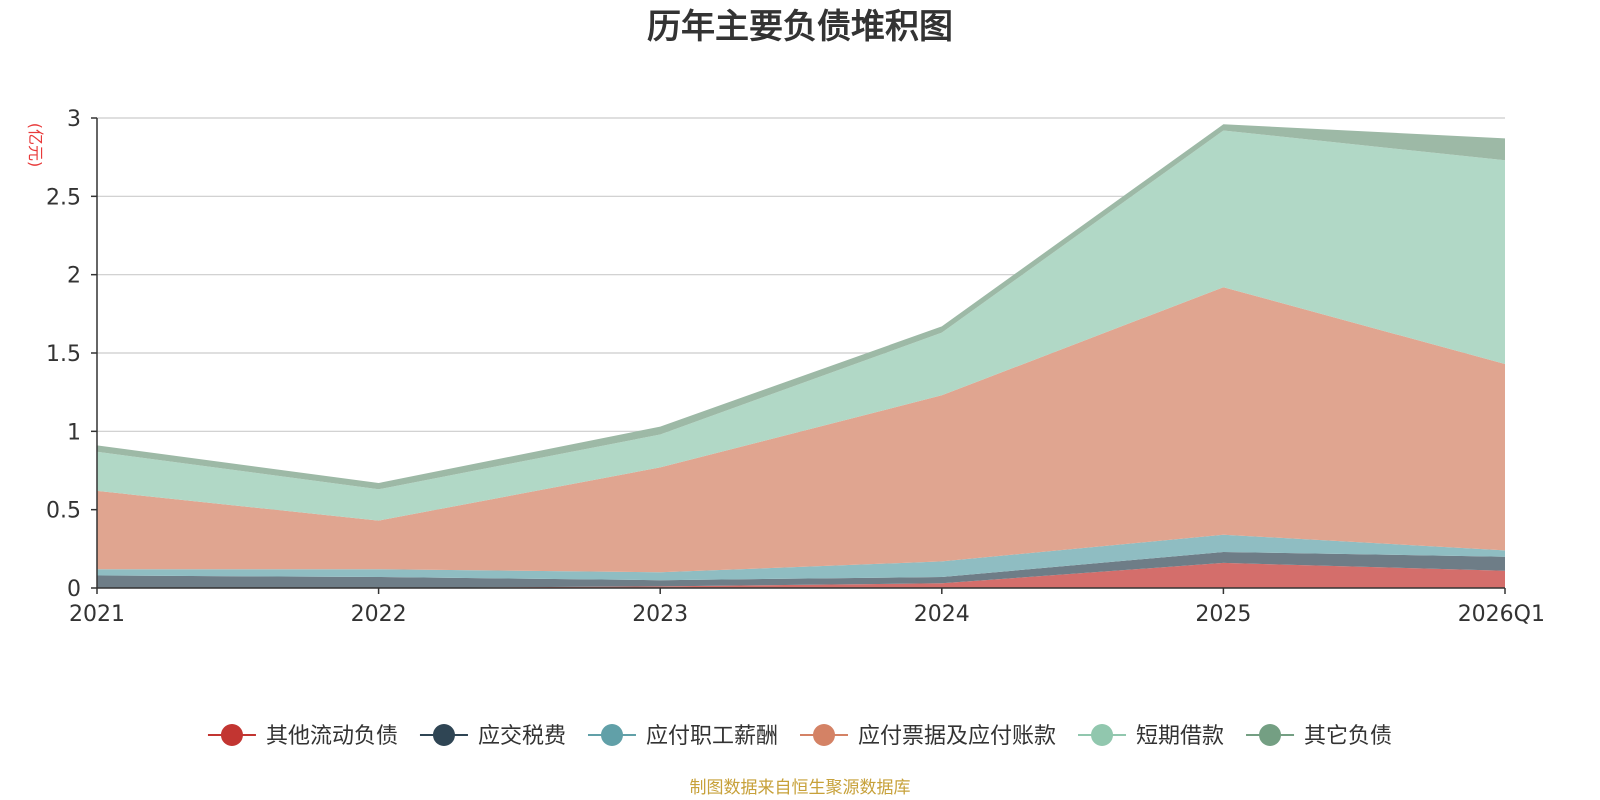  What do you see at coordinates (74, 119) in the screenshot?
I see `y-tick-label: 3` at bounding box center [74, 119].